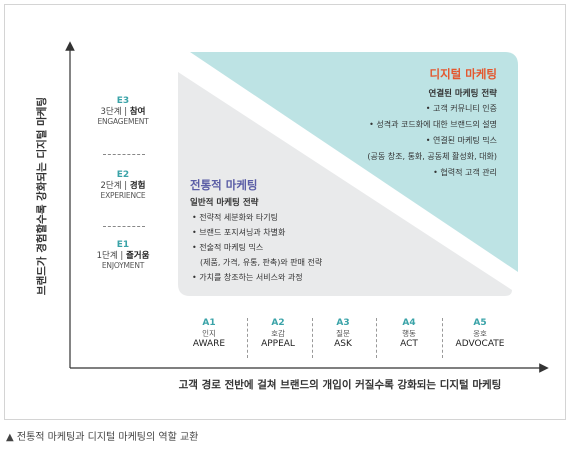 The image size is (570, 449). I want to click on digital-subtitle: 연결된 마케팅 전략, so click(462, 94).